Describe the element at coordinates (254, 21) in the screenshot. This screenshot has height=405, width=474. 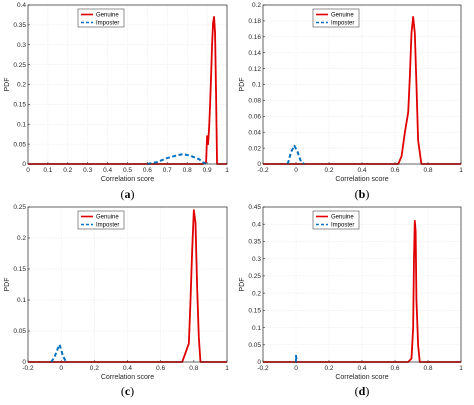
I see `y-tick-label: 0.18` at that location.